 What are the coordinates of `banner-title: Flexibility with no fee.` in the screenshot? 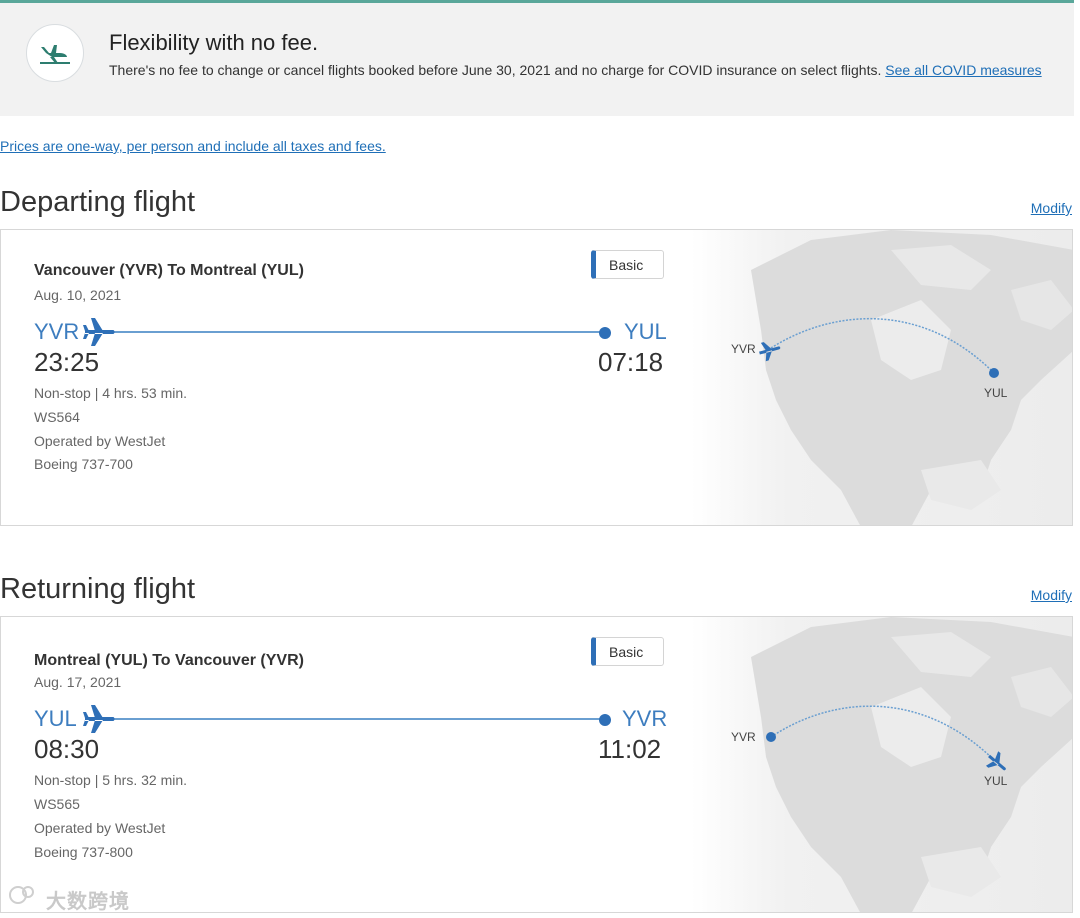 It's located at (214, 42).